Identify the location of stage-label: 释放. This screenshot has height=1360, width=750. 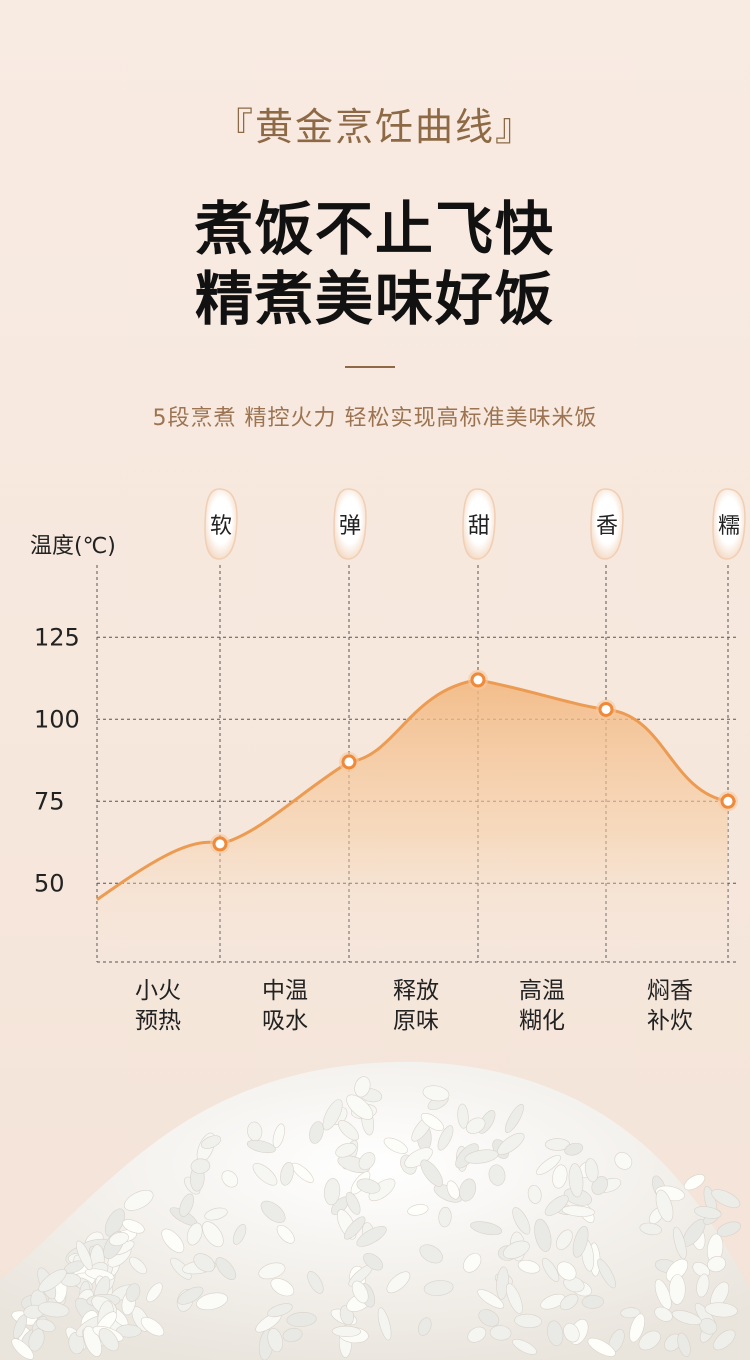
(416, 991).